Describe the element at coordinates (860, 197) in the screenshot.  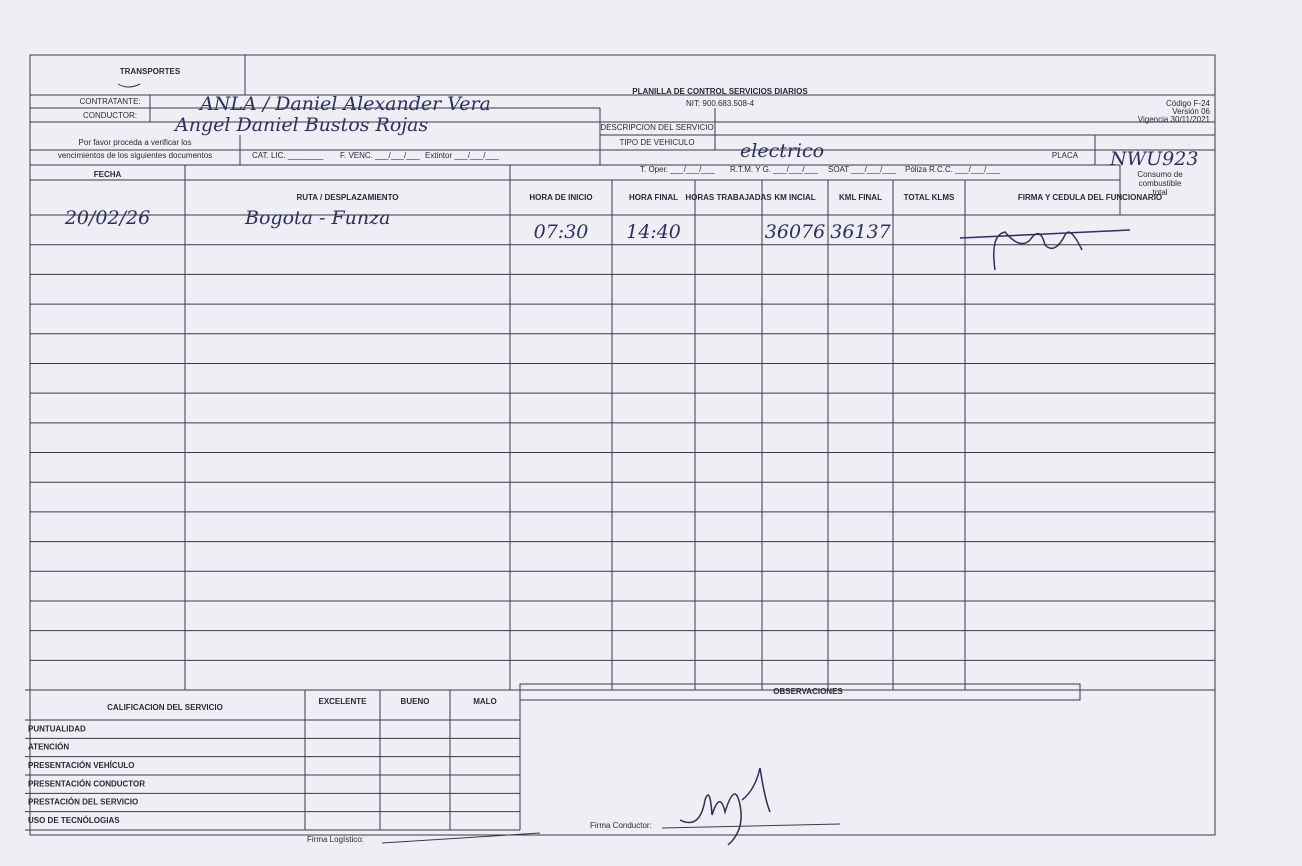
I see `column-header: KML FINAL` at that location.